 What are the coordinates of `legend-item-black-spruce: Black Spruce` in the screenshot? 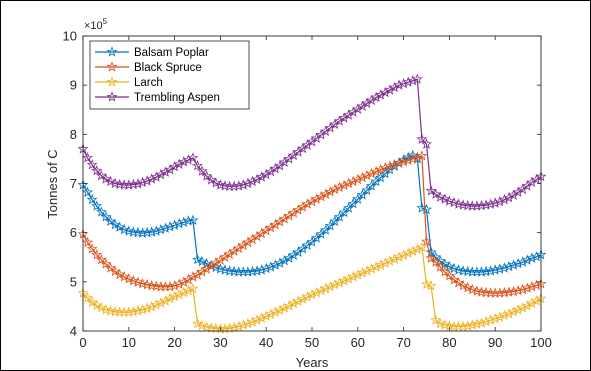 It's located at (148, 67).